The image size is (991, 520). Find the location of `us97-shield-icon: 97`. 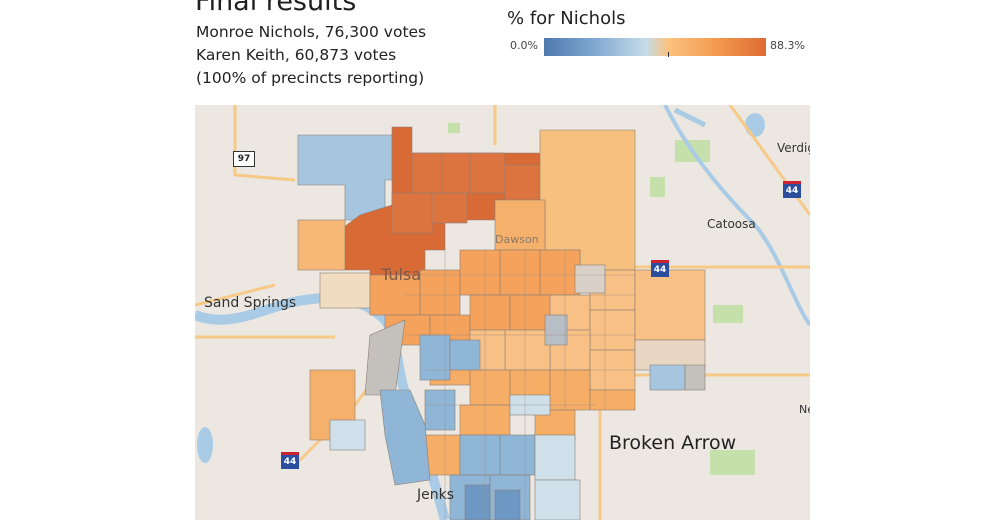

us97-shield-icon: 97 is located at coordinates (244, 159).